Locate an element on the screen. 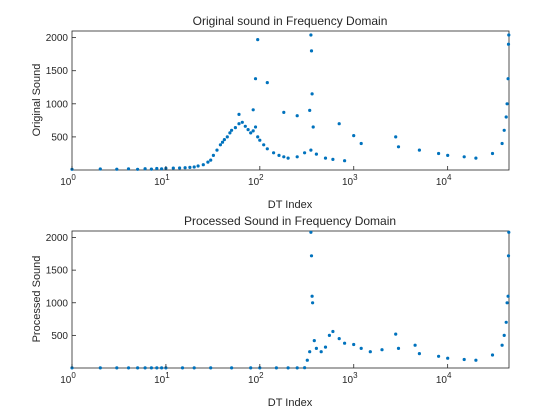  chart-title: Processed Sound in Frequency Domain is located at coordinates (290, 221).